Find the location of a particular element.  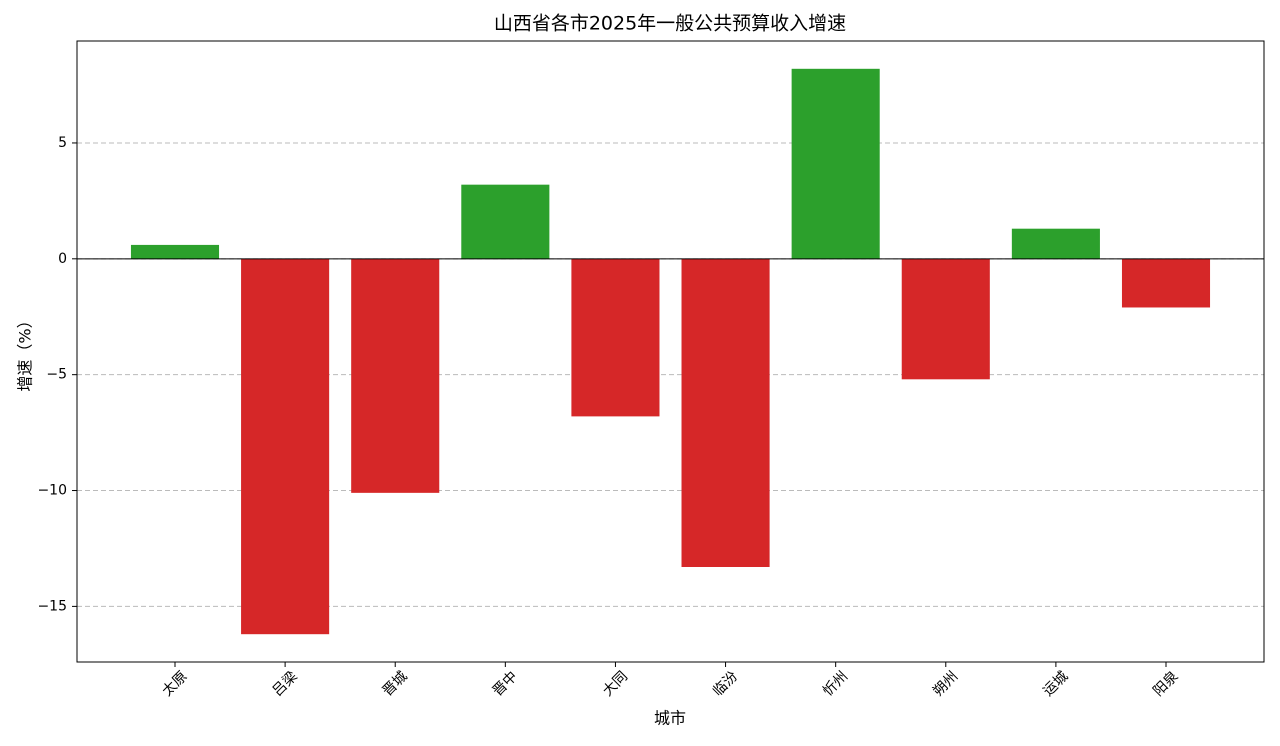

x-tick-label: 朔州 is located at coordinates (945, 683).